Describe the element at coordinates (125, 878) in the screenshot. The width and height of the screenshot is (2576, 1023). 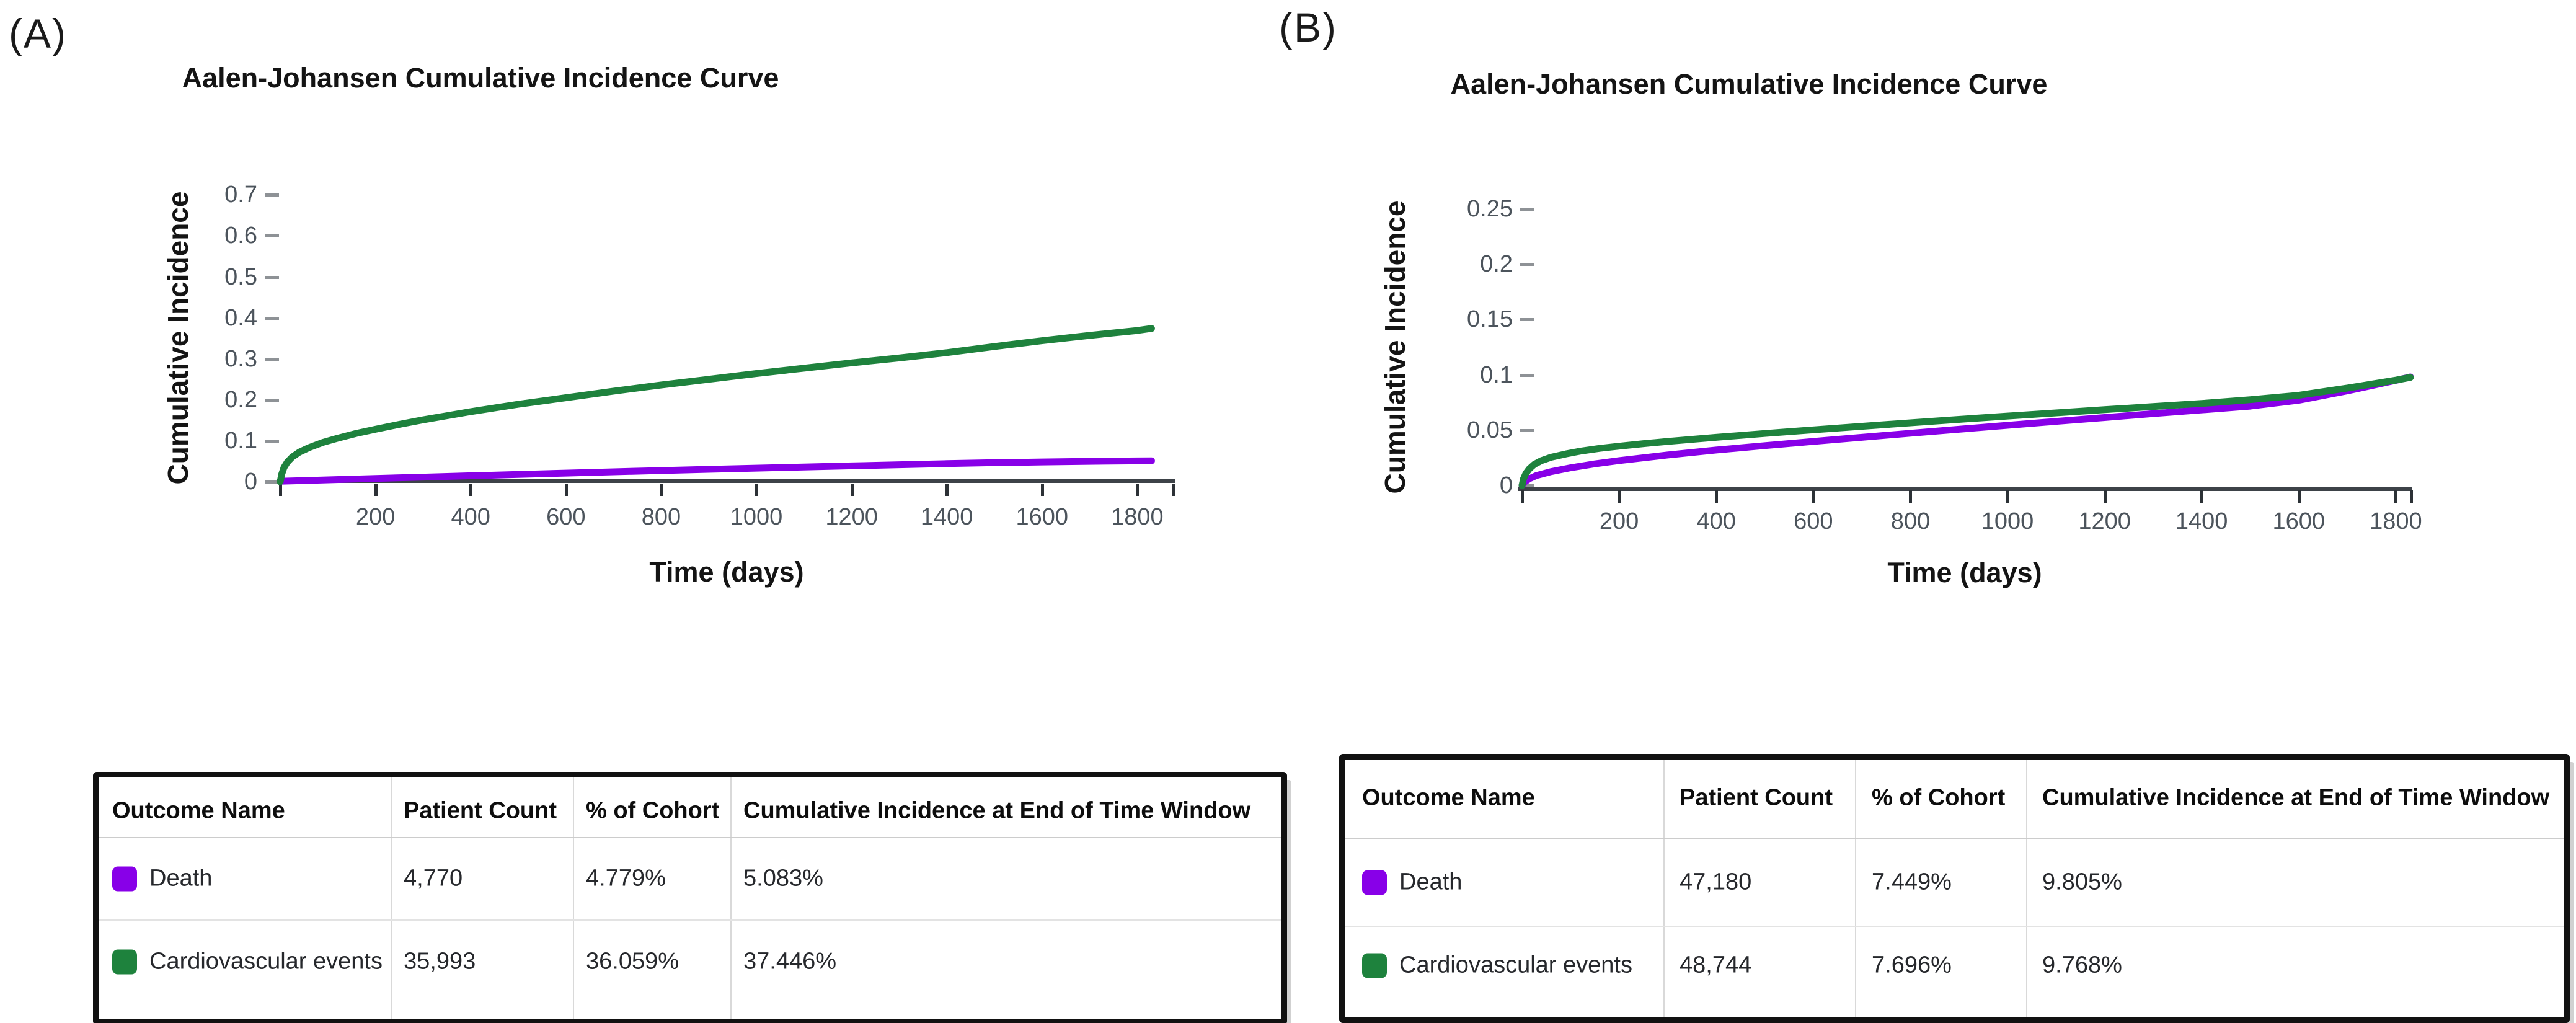
I see `legend-swatch-death` at that location.